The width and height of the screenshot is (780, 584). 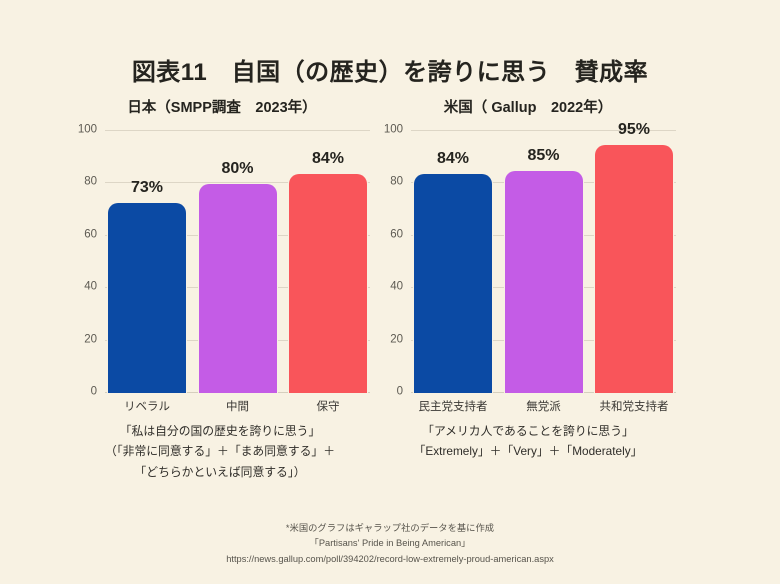 What do you see at coordinates (328, 407) in the screenshot?
I see `x-axis-category-label: 保守` at bounding box center [328, 407].